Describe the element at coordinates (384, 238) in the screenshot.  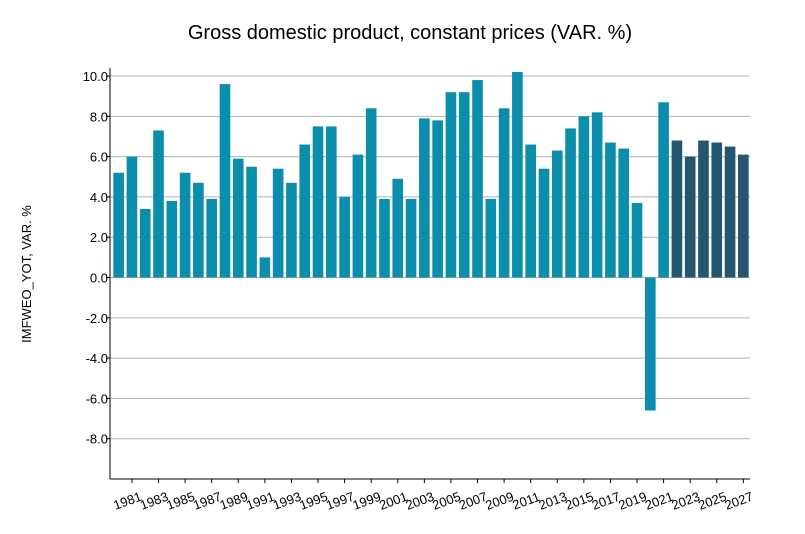
I see `bar-2000` at that location.